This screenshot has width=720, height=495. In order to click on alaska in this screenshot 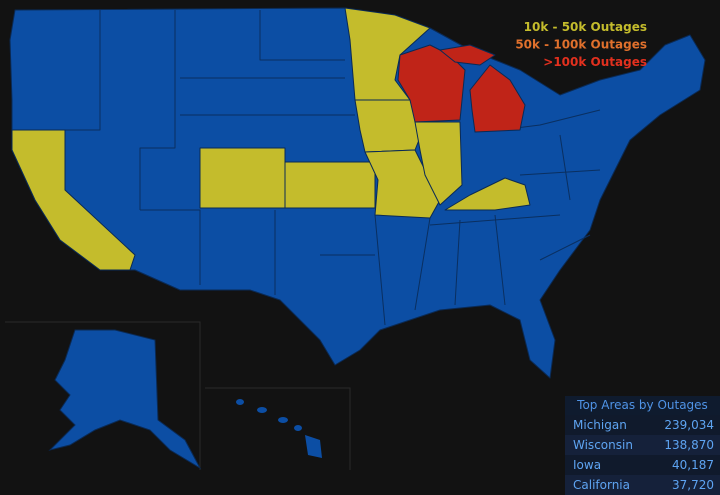, I will do `click(125, 399)`.